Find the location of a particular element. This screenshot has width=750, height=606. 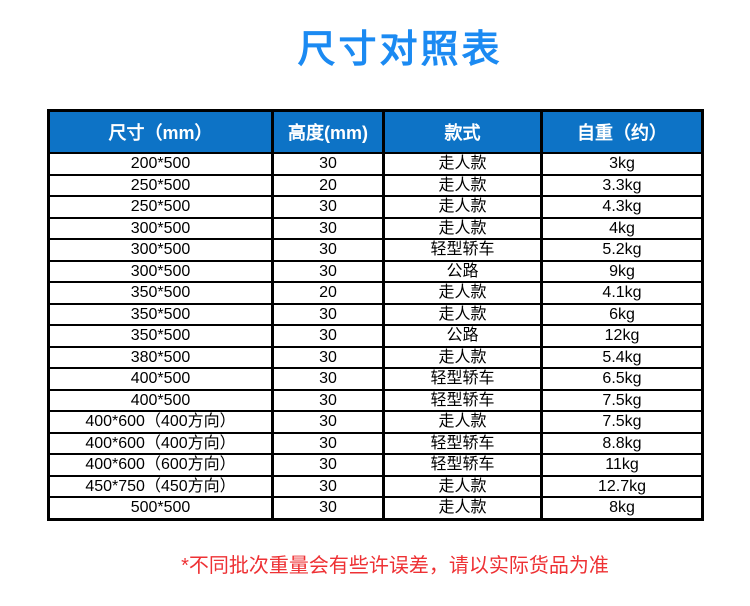

table-header-row: 尺寸（mm） 高度(mm) 款式 自重（约） is located at coordinates (375, 131).